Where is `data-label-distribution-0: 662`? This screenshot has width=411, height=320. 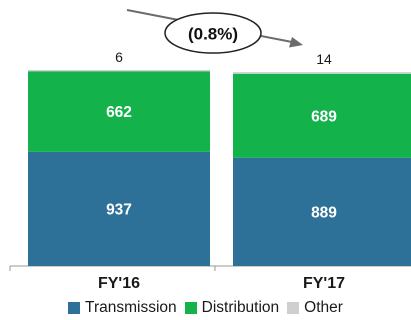 data-label-distribution-0: 662 is located at coordinates (119, 112).